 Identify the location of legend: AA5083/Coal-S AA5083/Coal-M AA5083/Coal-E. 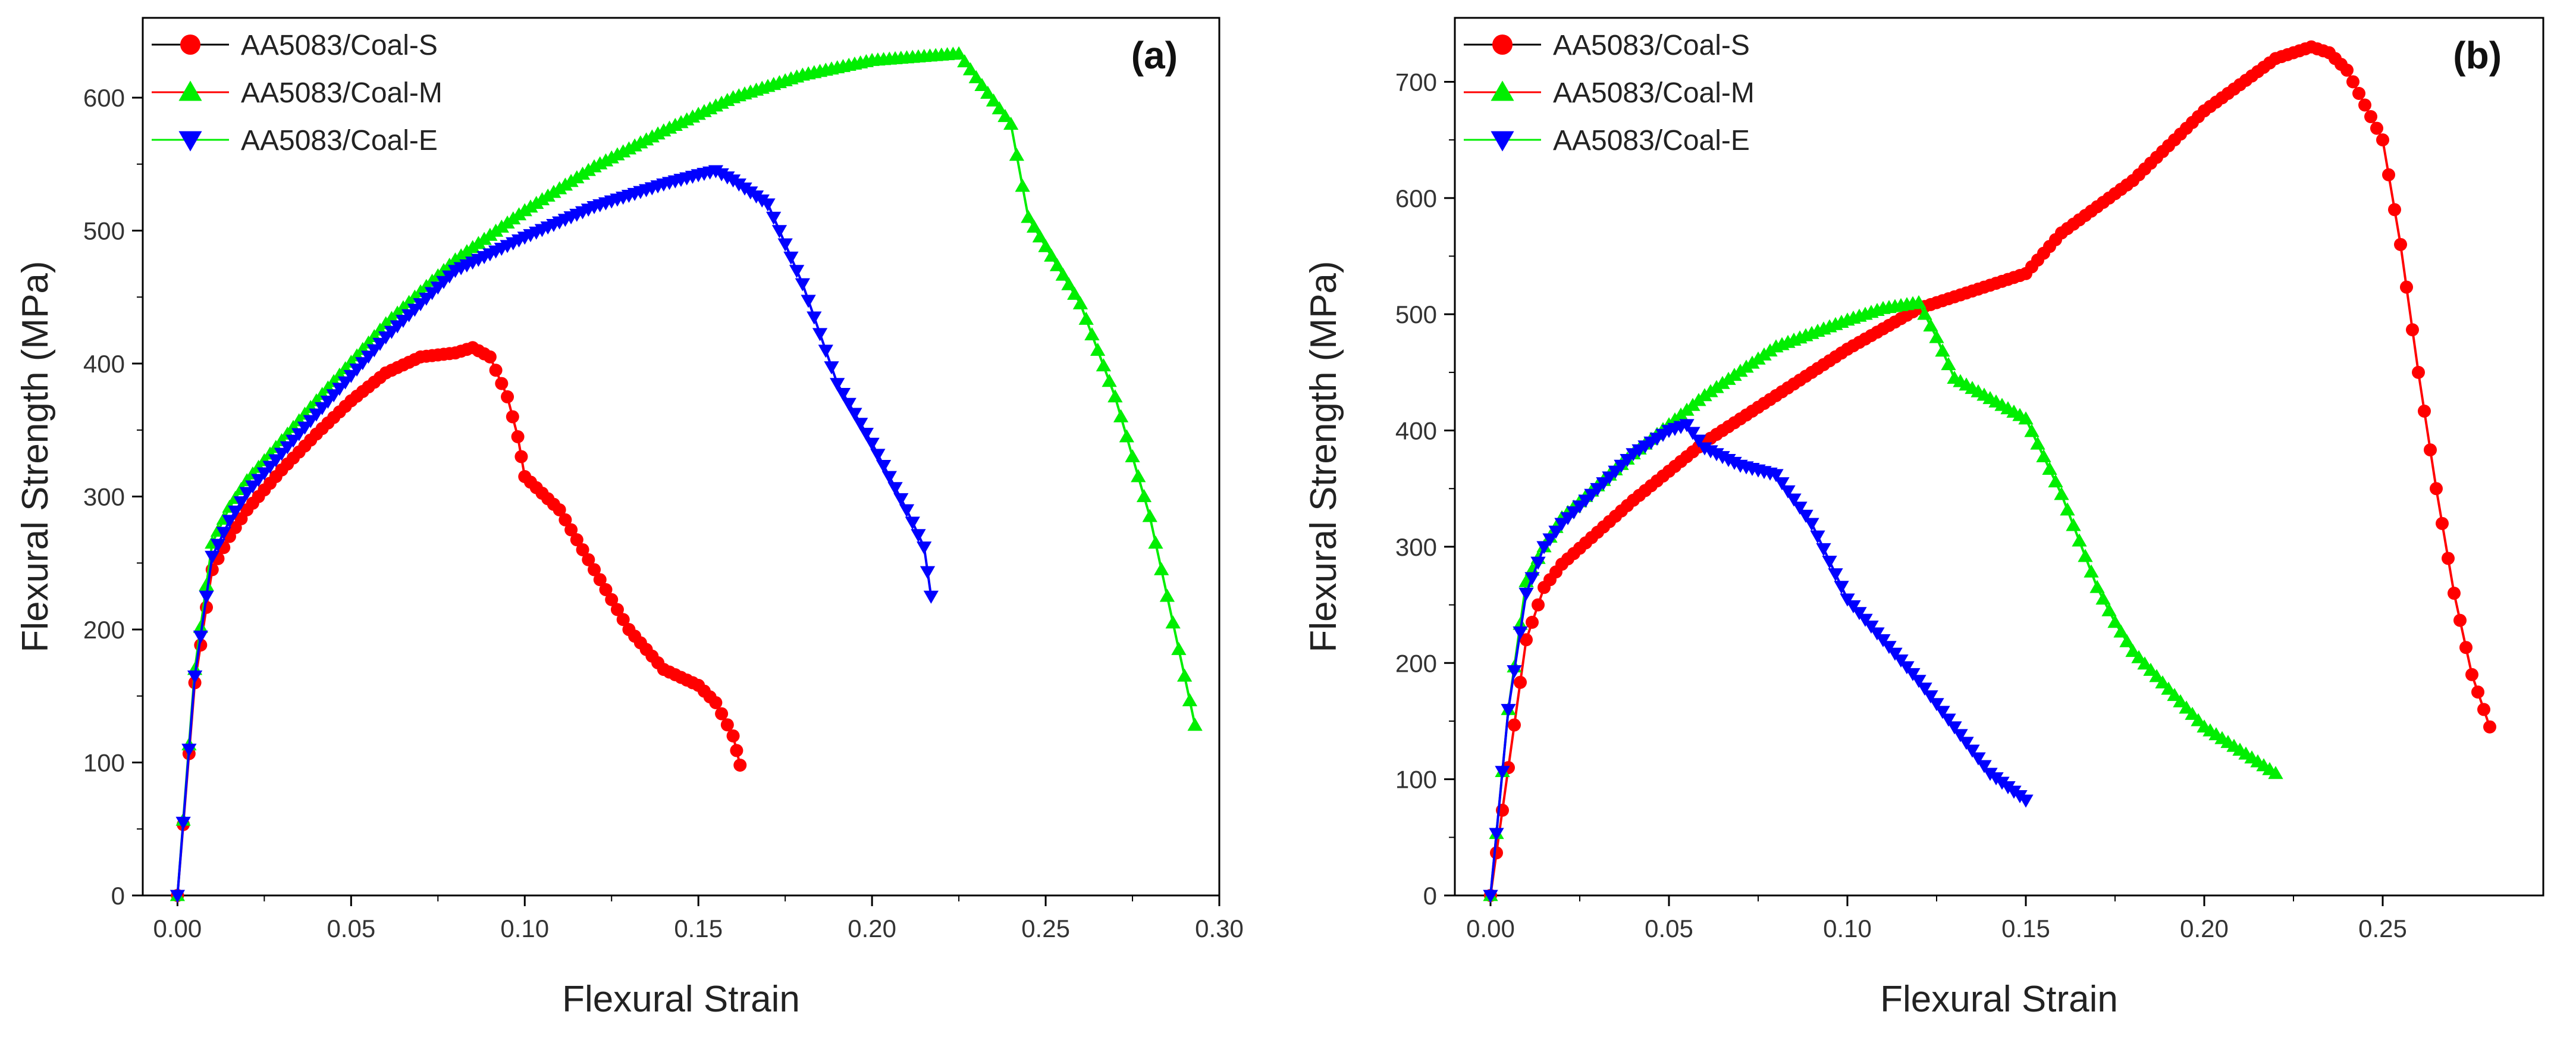
(1609, 93).